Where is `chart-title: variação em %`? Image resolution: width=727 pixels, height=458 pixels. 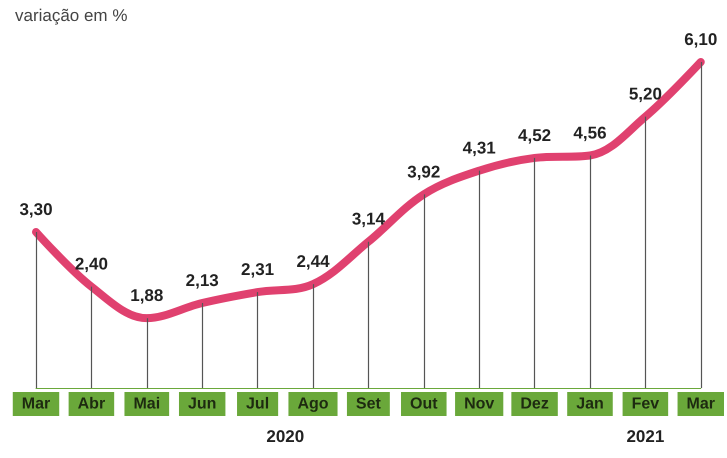 chart-title: variação em % is located at coordinates (71, 15).